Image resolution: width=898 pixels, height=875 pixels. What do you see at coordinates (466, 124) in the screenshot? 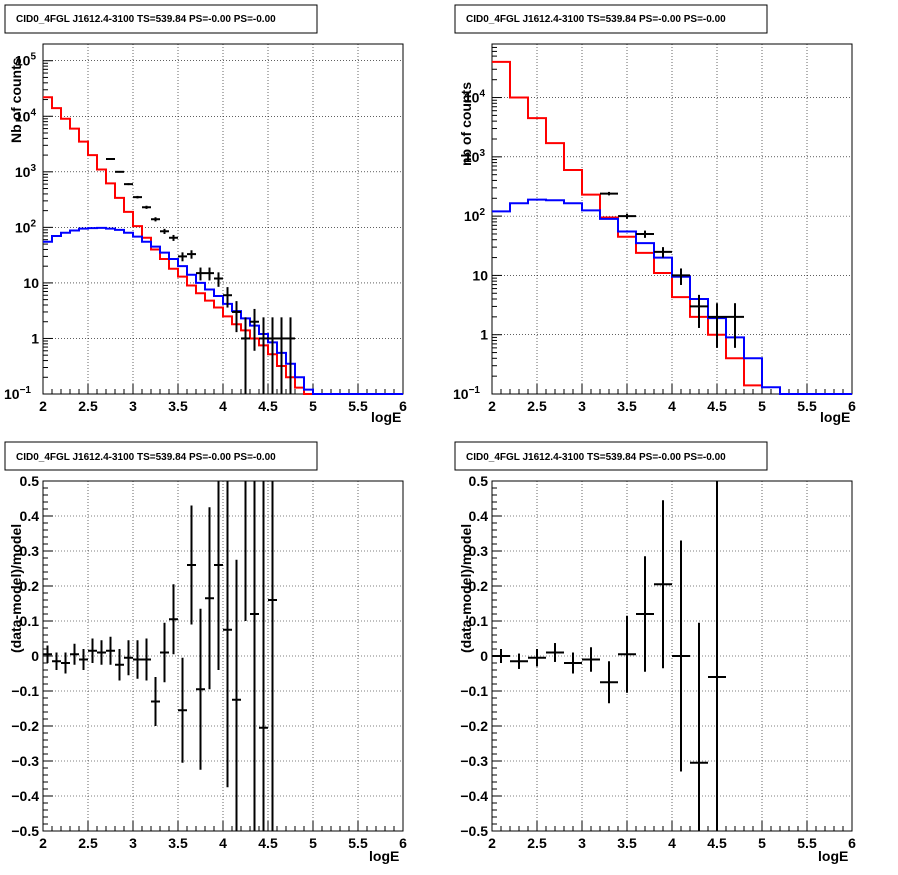
I see `y-axis-label: nb of counts` at bounding box center [466, 124].